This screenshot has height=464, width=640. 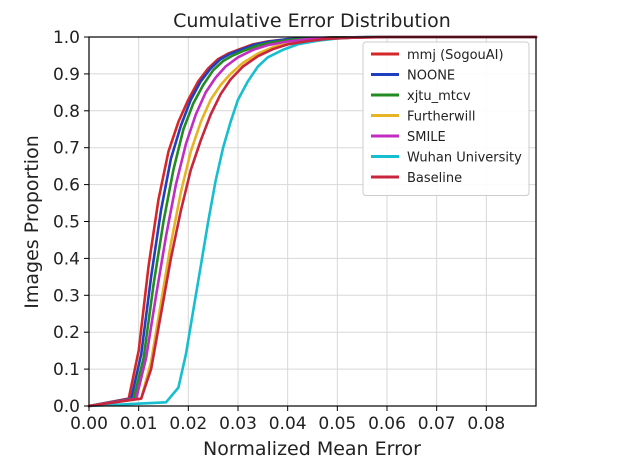 What do you see at coordinates (66, 149) in the screenshot?
I see `y-tick-label: 0.7` at bounding box center [66, 149].